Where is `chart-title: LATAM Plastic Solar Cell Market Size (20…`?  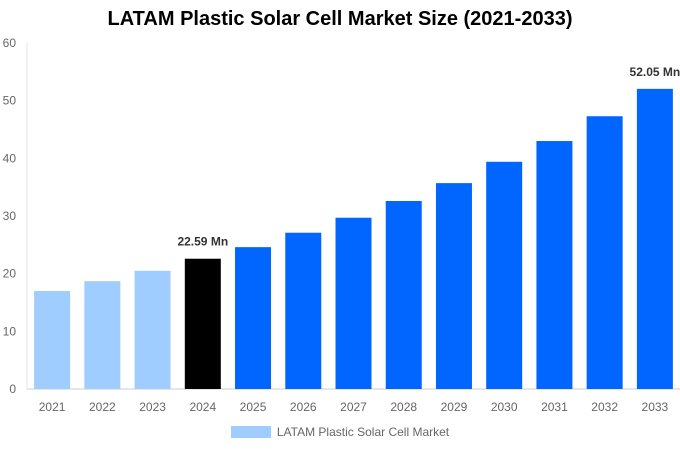
chart-title: LATAM Plastic Solar Cell Market Size (20… is located at coordinates (340, 19).